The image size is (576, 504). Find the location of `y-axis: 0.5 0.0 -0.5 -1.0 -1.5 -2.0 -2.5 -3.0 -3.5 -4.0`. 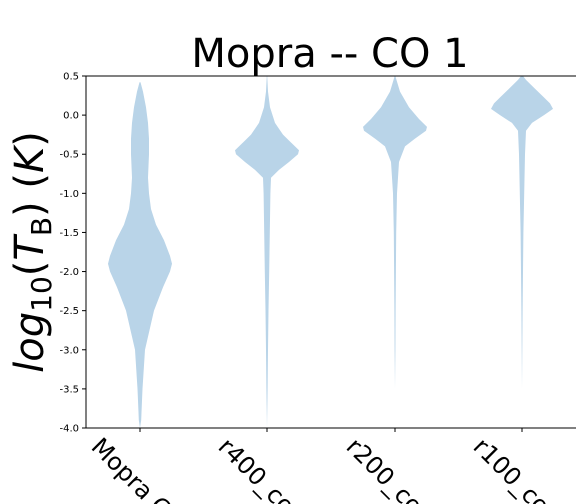

y-axis: 0.5 0.0 -0.5 -1.0 -1.5 -2.0 -2.5 -3.0 -3.5 -4.0 is located at coordinates (72, 253).